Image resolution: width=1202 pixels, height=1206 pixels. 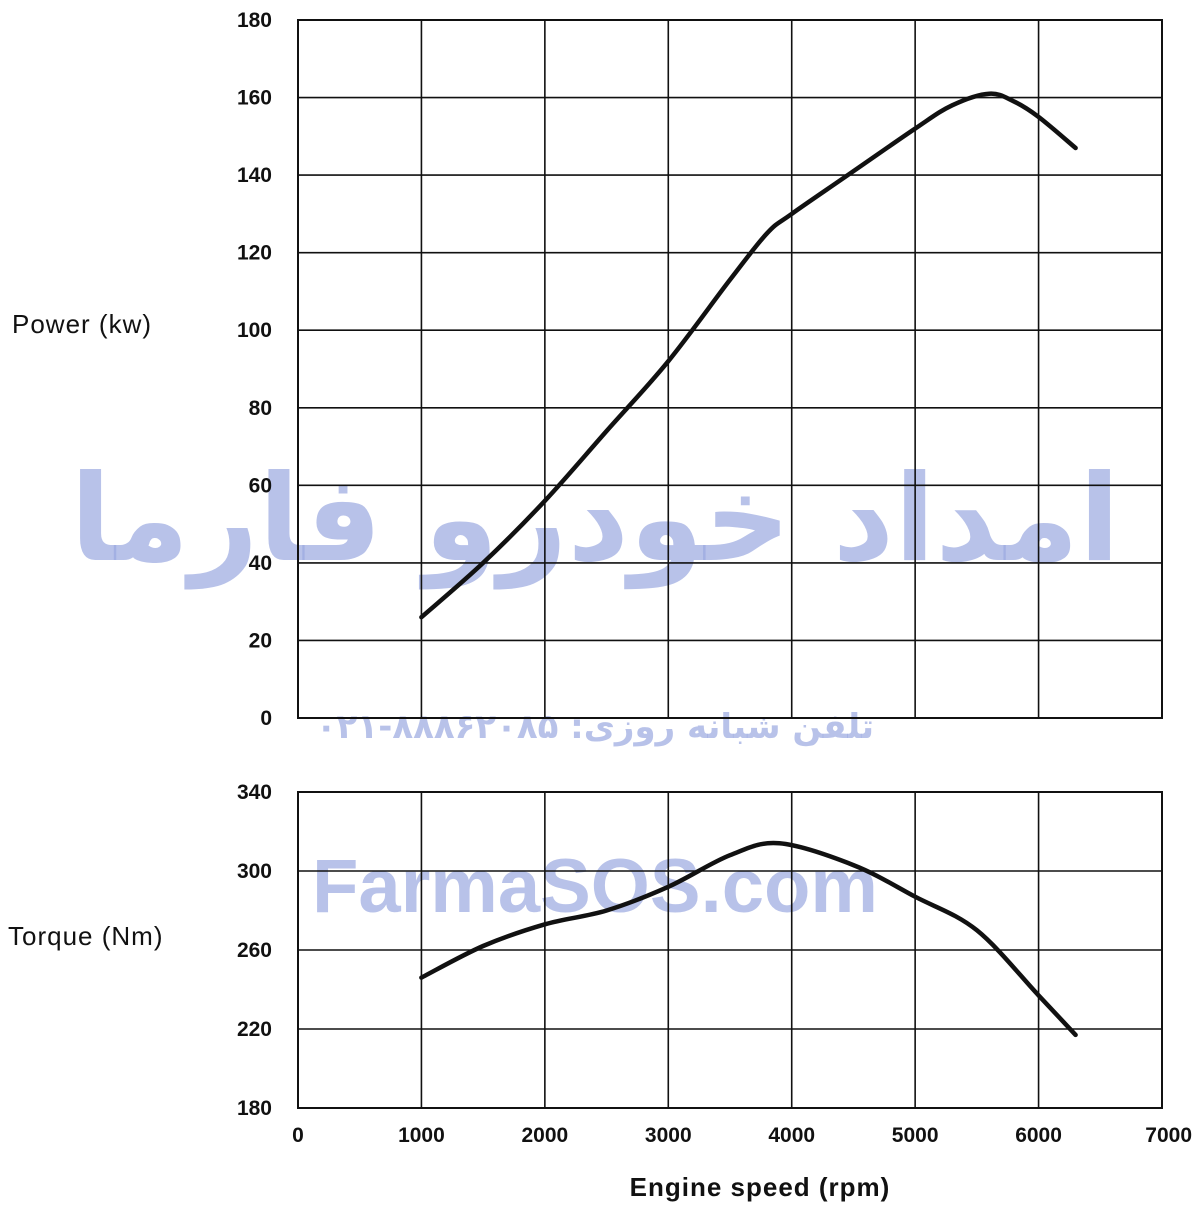 I want to click on x-tick-label: 6000, so click(x=1038, y=1135).